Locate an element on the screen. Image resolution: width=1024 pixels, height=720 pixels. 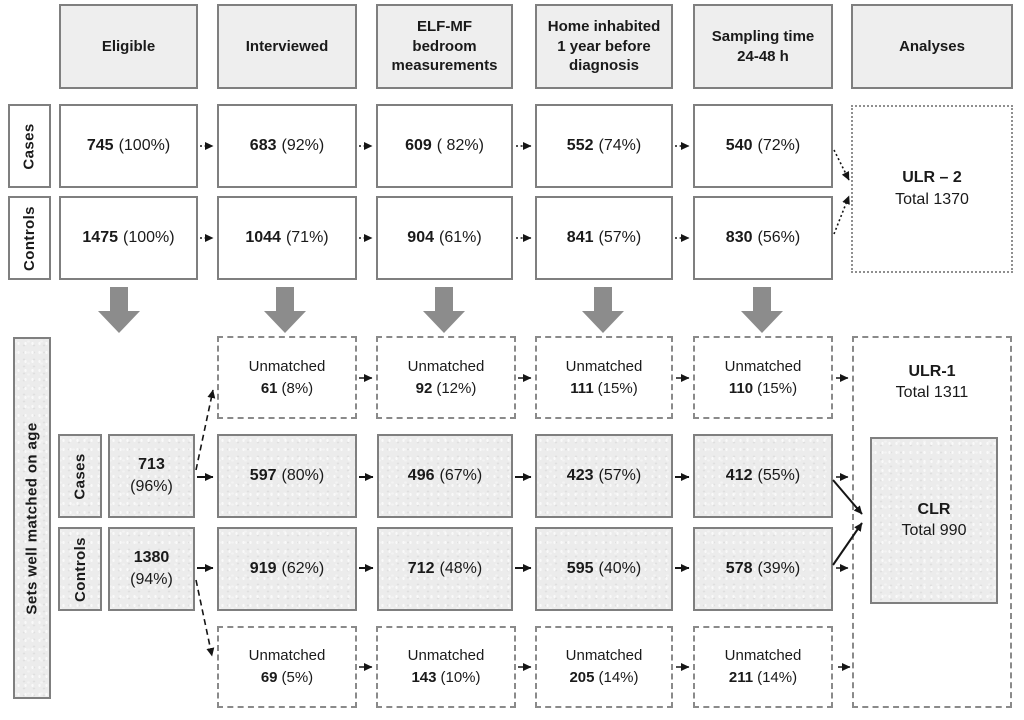
matched-controls-interviewed-box: 919 (62%) is located at coordinates (287, 569).